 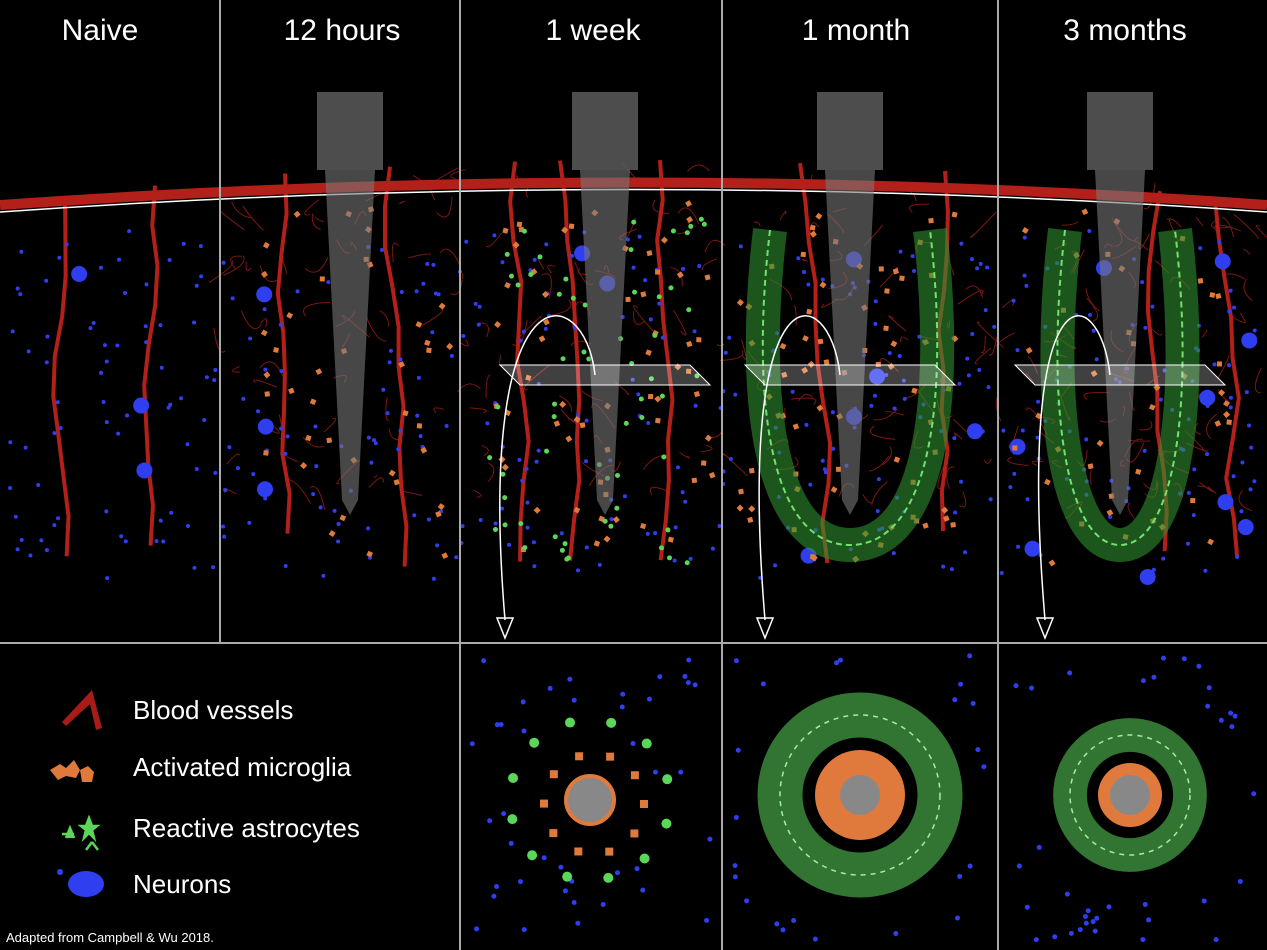 I want to click on probe-head, so click(x=850, y=131).